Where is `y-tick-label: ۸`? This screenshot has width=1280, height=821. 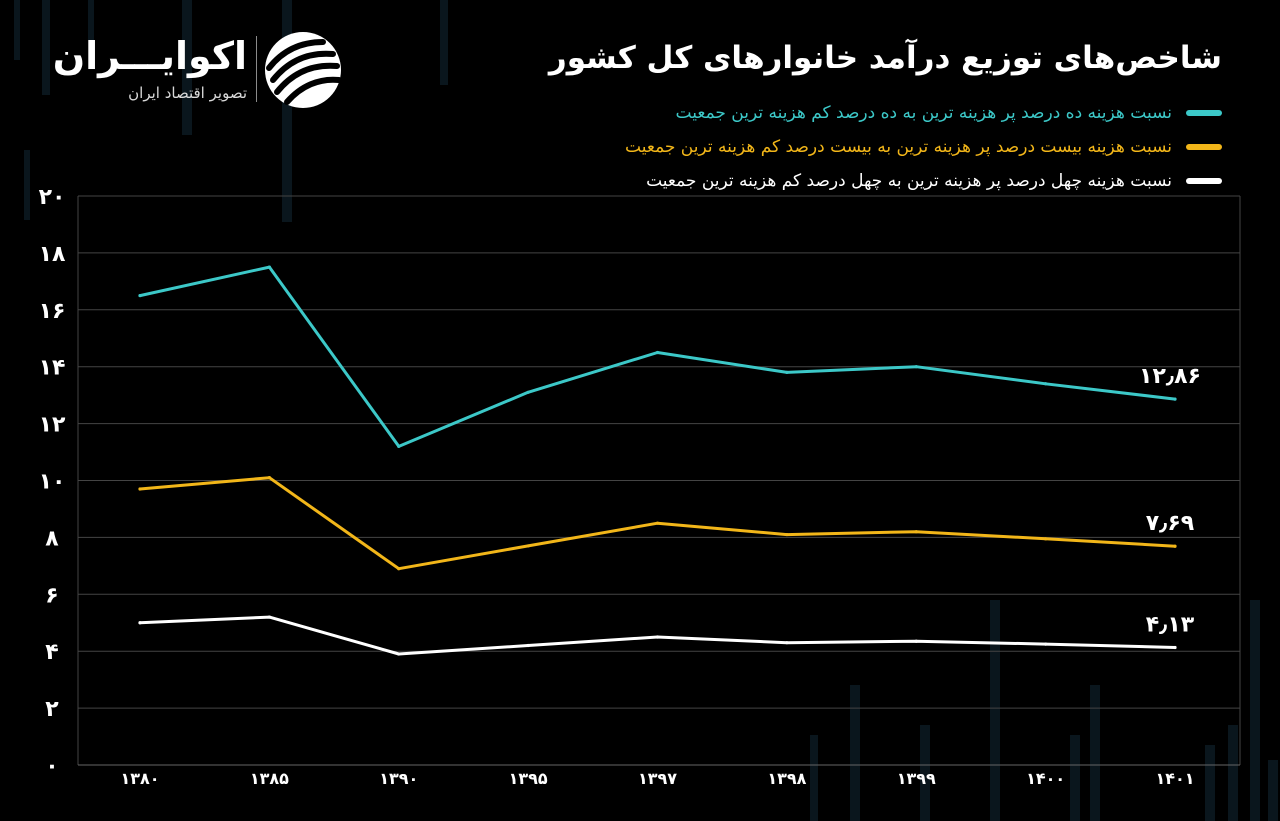
y-tick-label: ۸ is located at coordinates (52, 538).